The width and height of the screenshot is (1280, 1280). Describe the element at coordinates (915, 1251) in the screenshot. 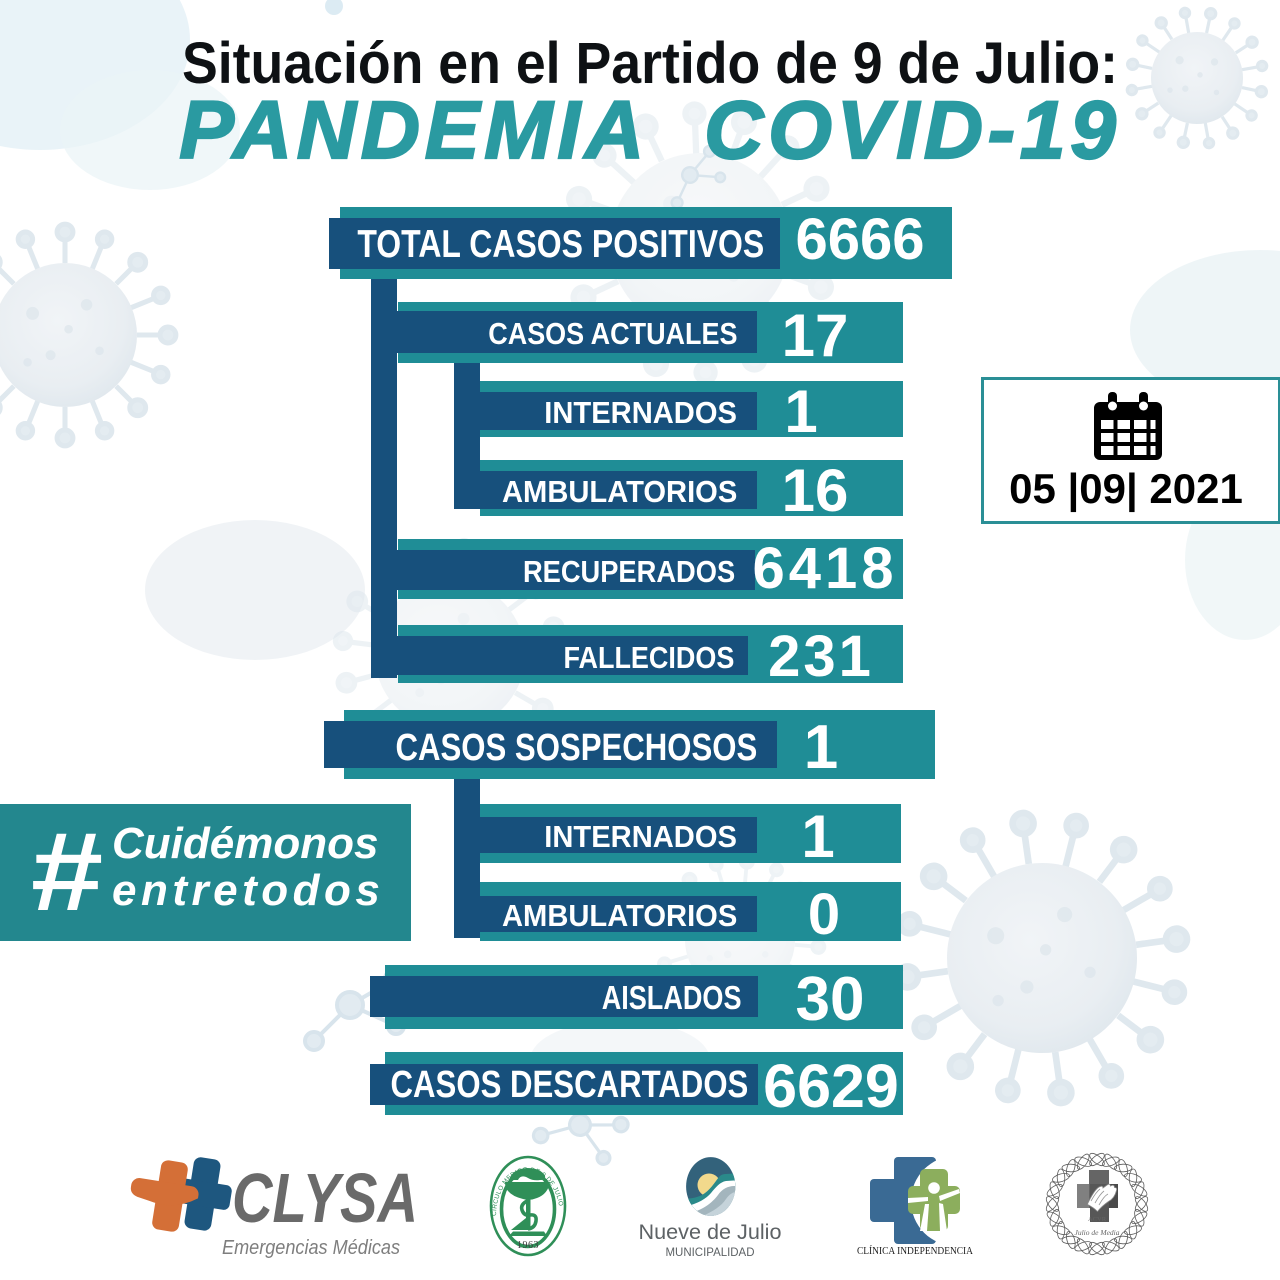

I see `svg-text: CLÍNICA INDEPENDENCIA` at that location.